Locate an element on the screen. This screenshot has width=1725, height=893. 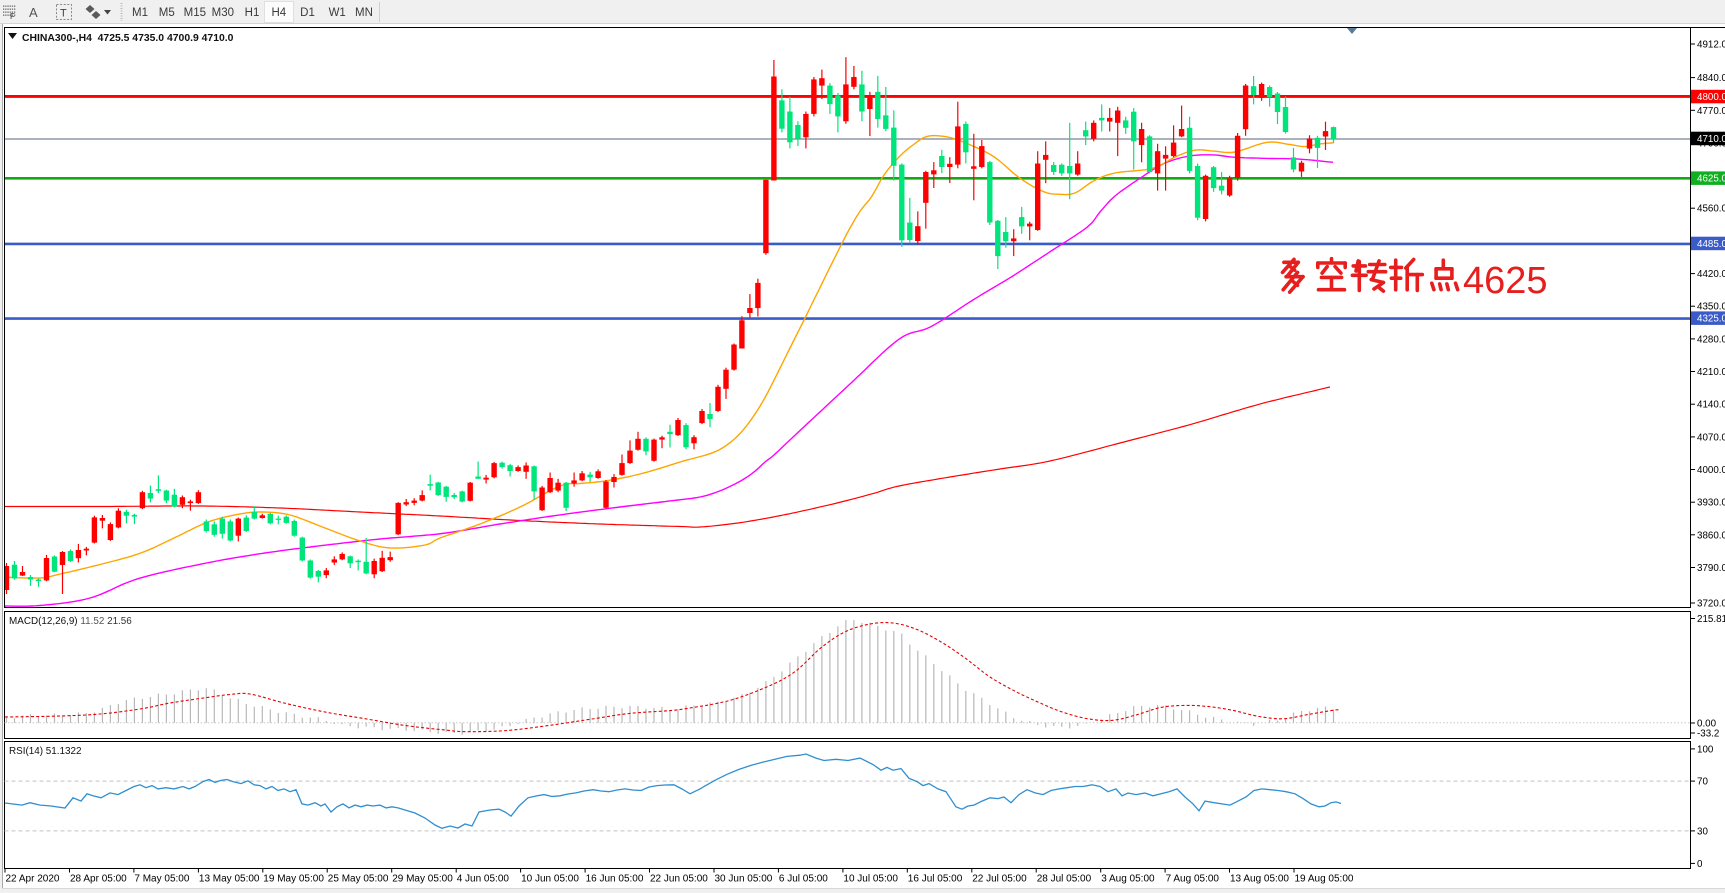
svg-text: 4325.0 is located at coordinates (1711, 319).